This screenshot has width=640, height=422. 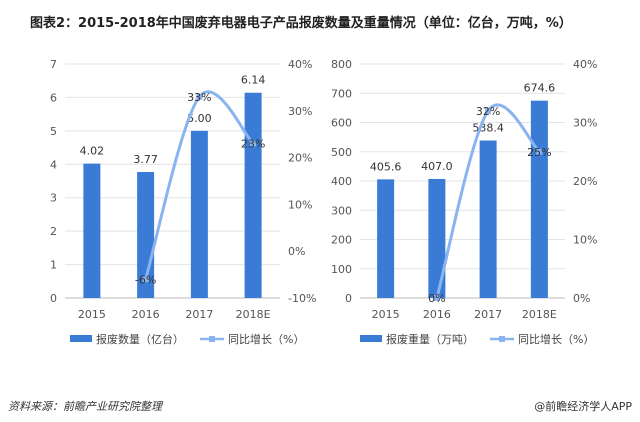 I want to click on y-tick-label: 100, so click(x=341, y=269).